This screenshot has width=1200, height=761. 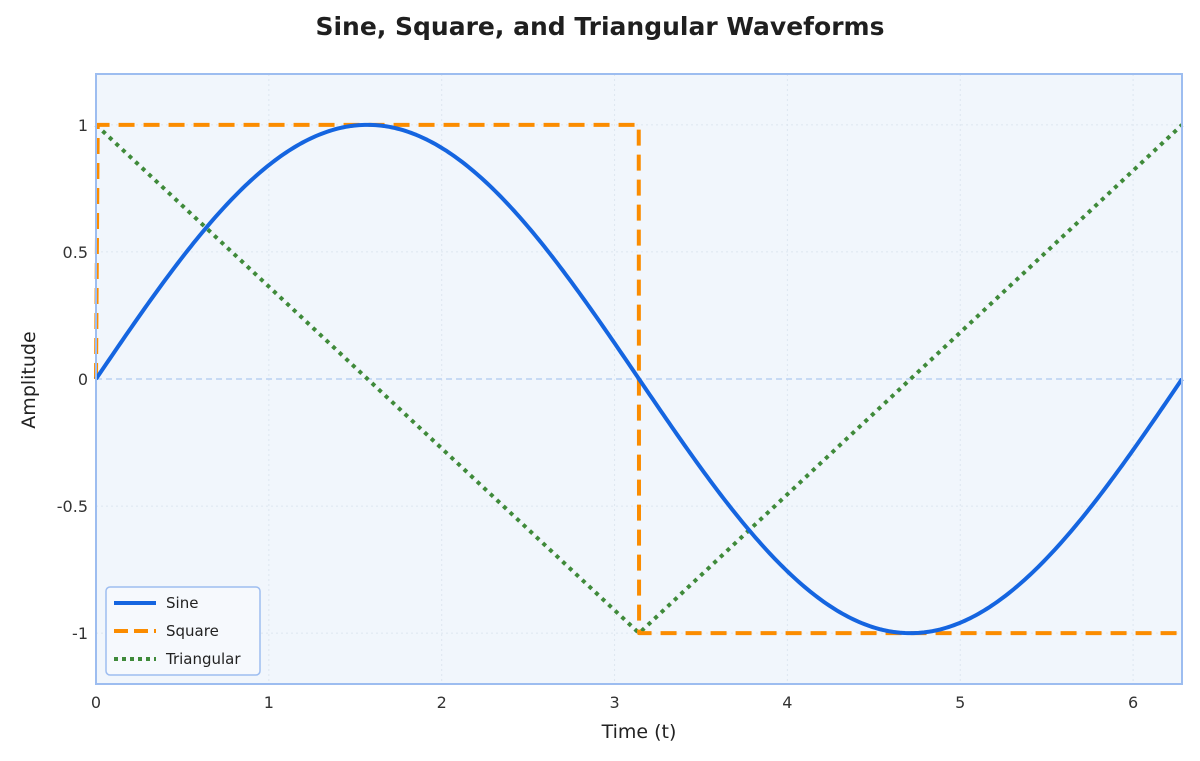 What do you see at coordinates (442, 702) in the screenshot?
I see `x-tick-label: 2` at bounding box center [442, 702].